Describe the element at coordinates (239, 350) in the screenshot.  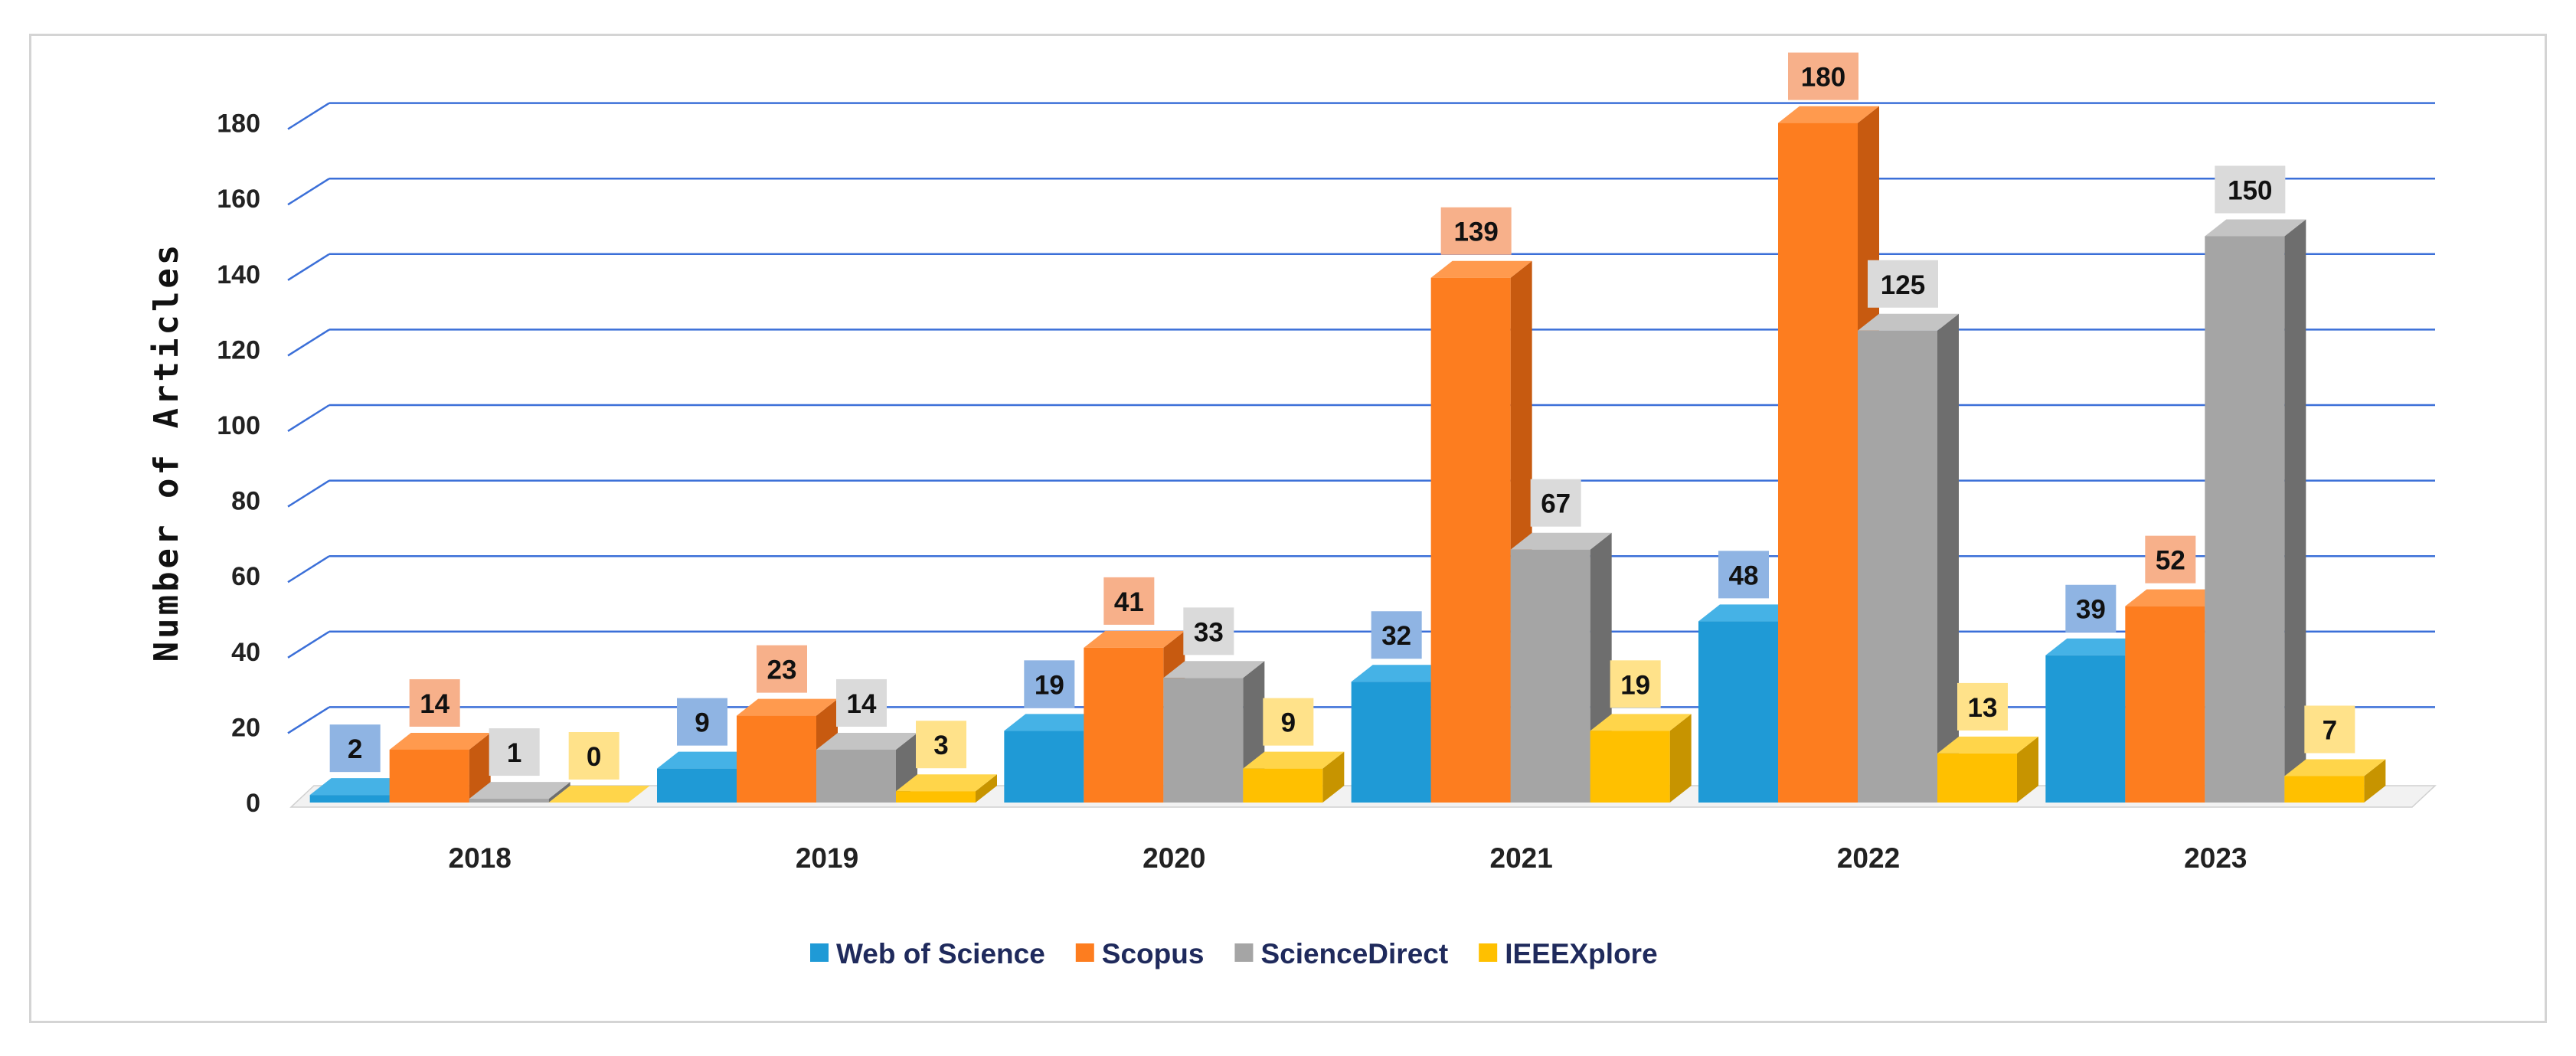
I see `y-tick-label: 120` at that location.